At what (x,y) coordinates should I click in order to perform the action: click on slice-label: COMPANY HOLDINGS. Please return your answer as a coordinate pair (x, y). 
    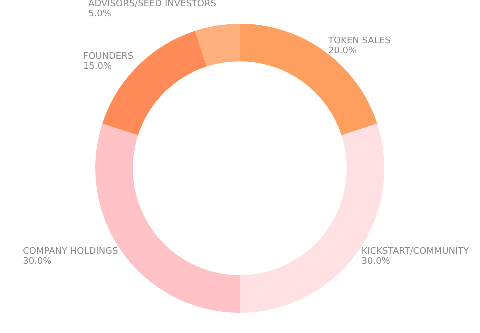
    Looking at the image, I should click on (71, 251).